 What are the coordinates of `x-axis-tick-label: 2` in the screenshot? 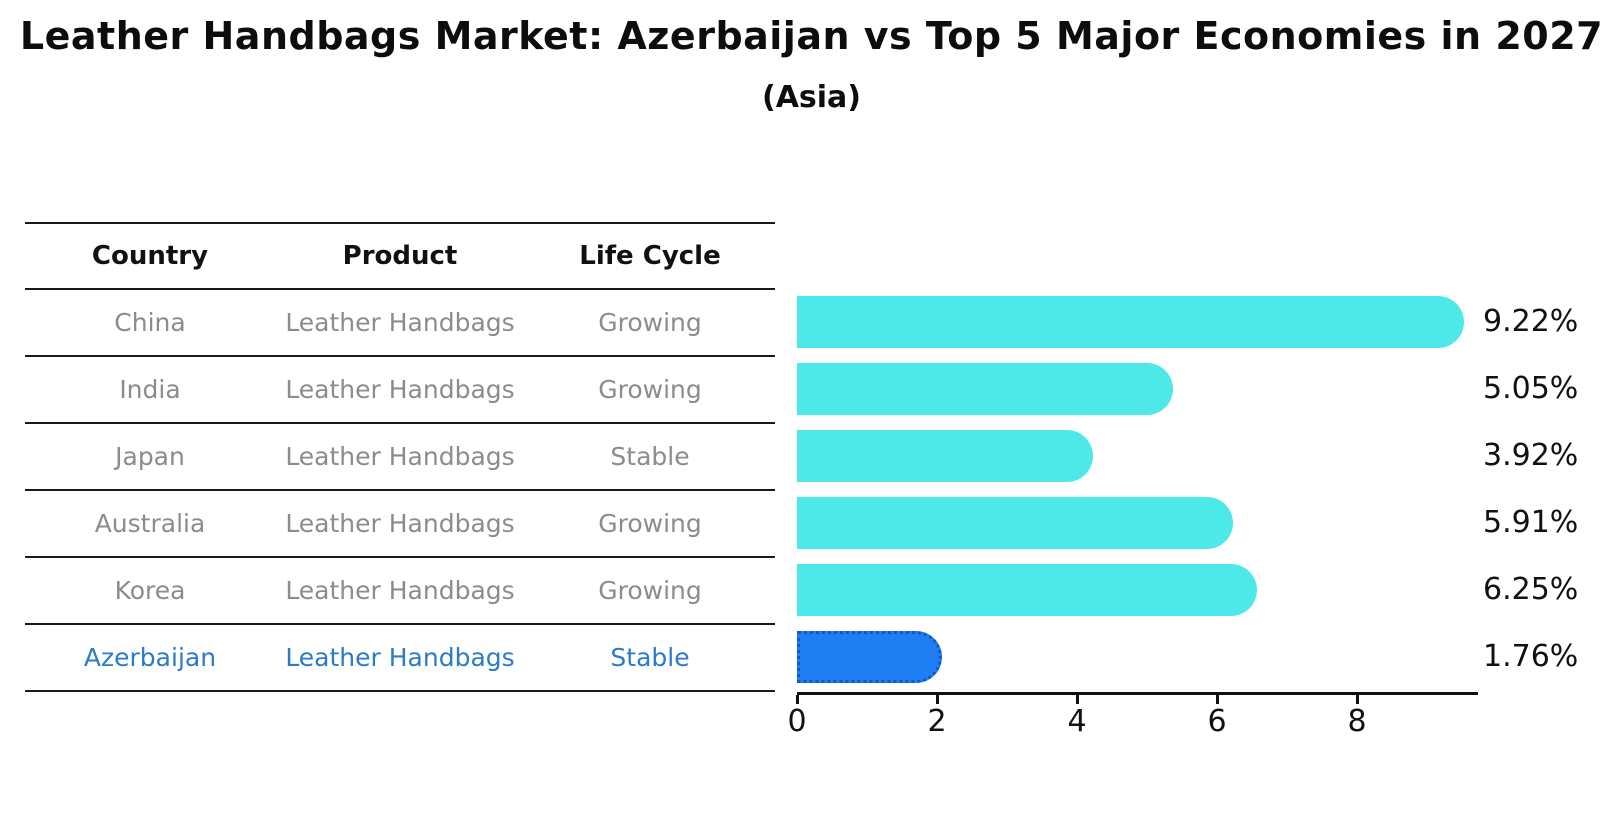 It's located at (937, 721).